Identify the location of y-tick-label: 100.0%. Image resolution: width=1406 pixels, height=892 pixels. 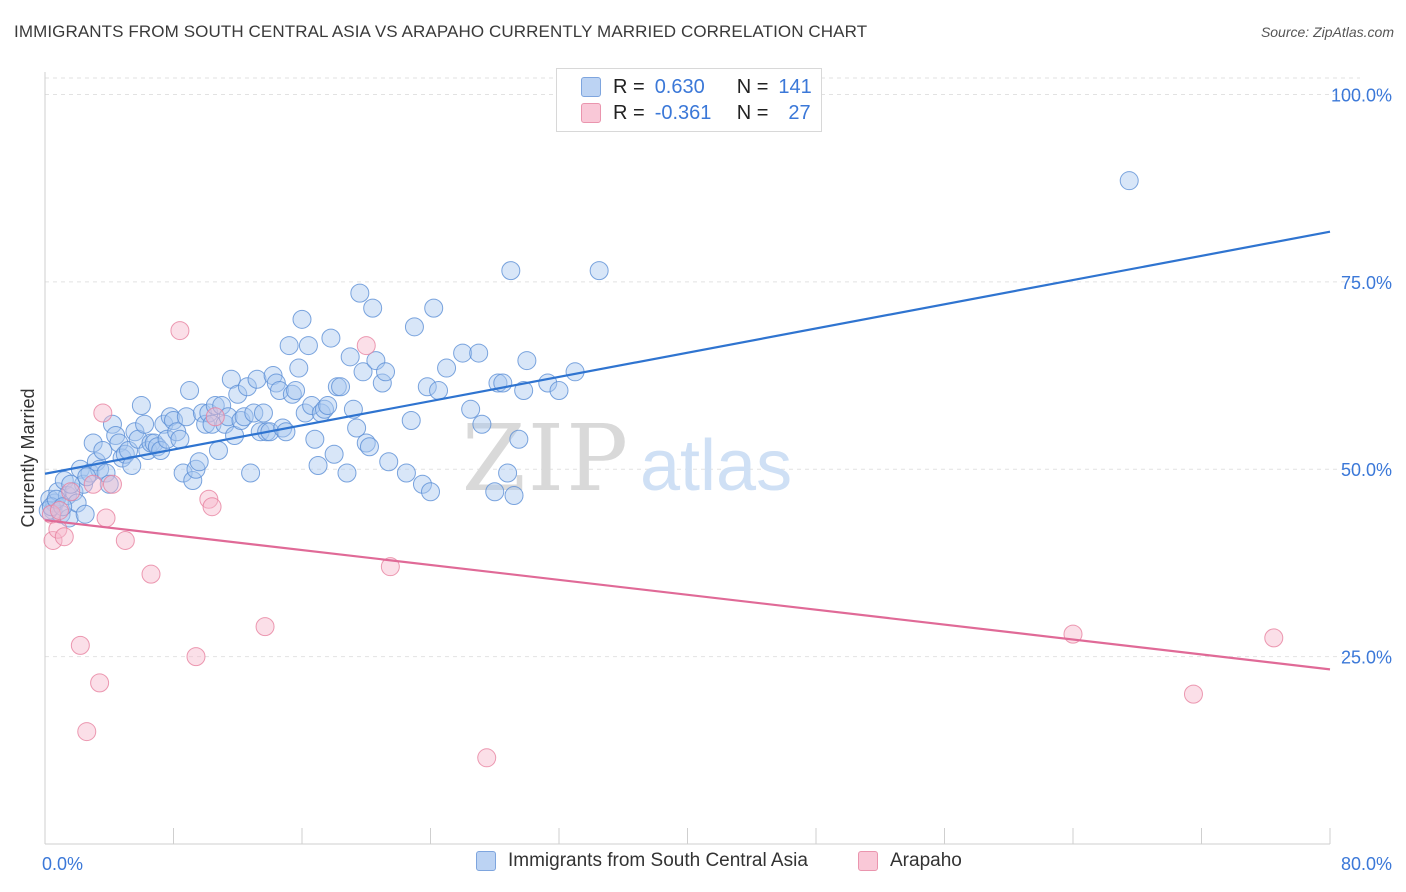
(1361, 95).